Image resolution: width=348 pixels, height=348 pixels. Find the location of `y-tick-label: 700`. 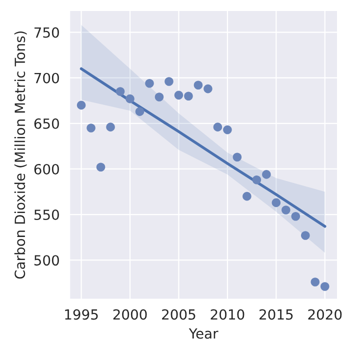

y-tick-label: 700 is located at coordinates (46, 78).